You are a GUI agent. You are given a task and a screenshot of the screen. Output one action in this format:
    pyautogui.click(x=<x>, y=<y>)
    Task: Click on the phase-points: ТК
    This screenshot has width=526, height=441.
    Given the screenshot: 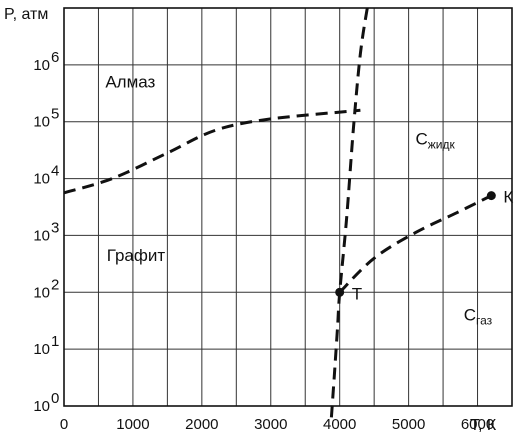 What is the action you would take?
    pyautogui.click(x=424, y=245)
    